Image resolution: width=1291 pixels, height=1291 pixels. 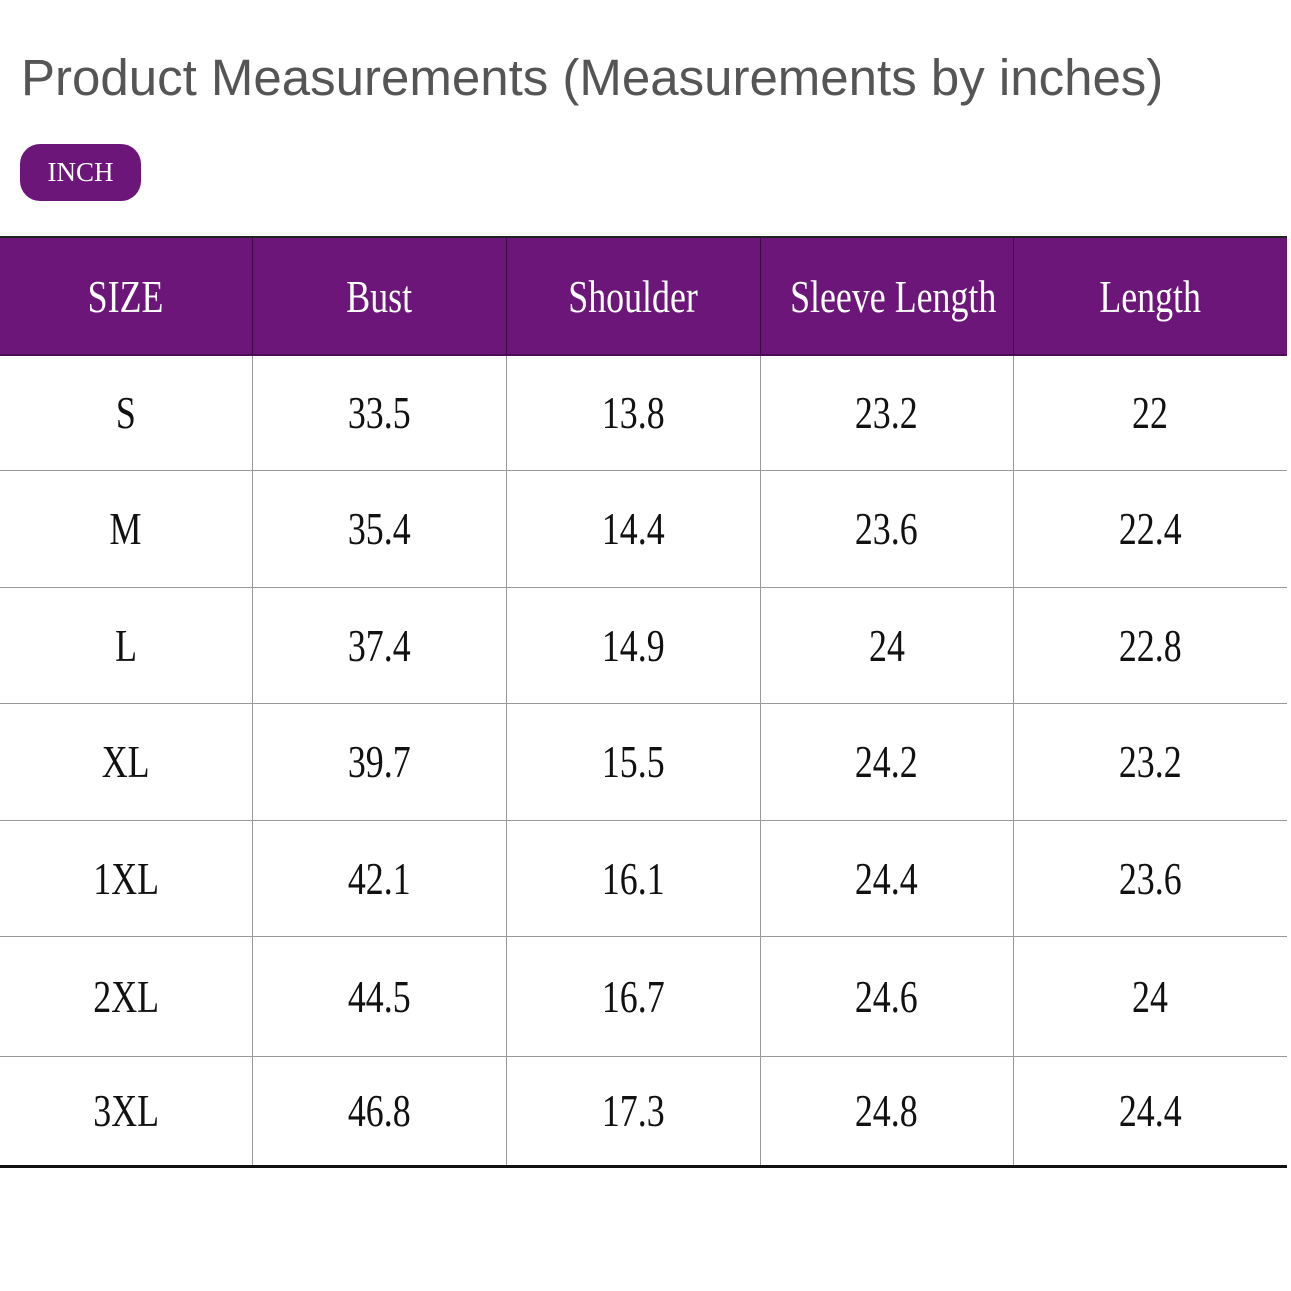 I want to click on cell-value: 3XL, so click(x=125, y=1110).